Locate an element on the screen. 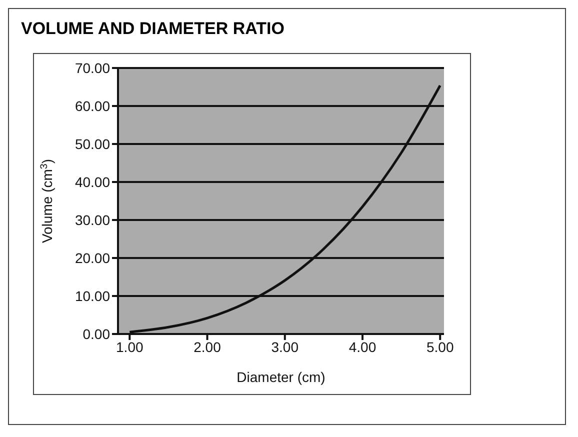  y-tick-label: 0.00 is located at coordinates (96, 334).